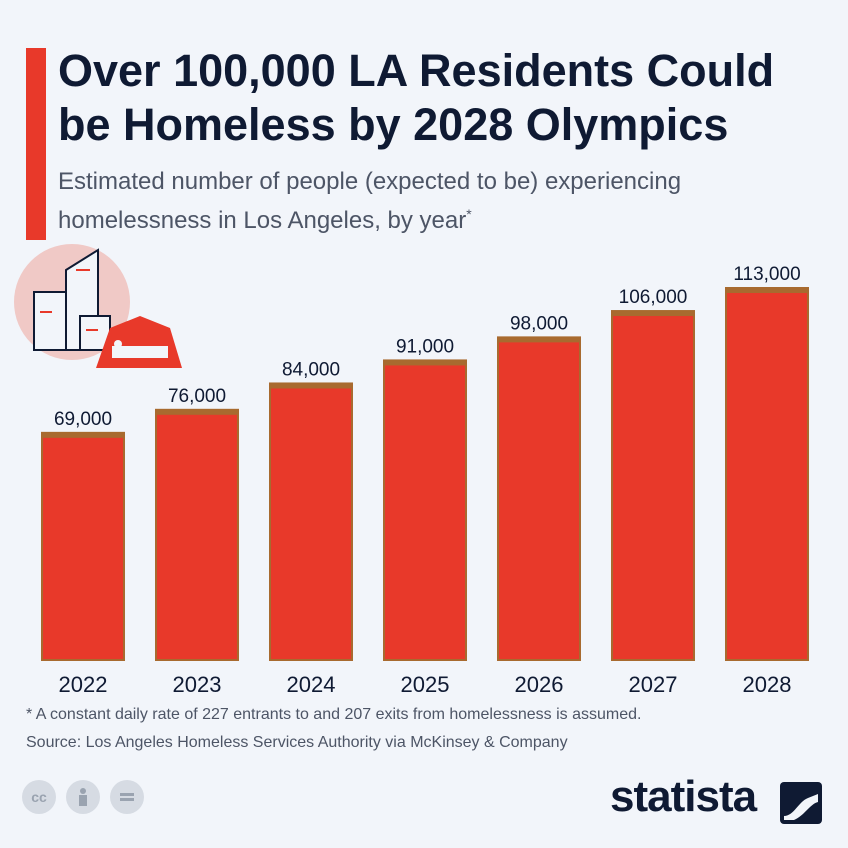  I want to click on bar-top-edge-2027, so click(653, 314).